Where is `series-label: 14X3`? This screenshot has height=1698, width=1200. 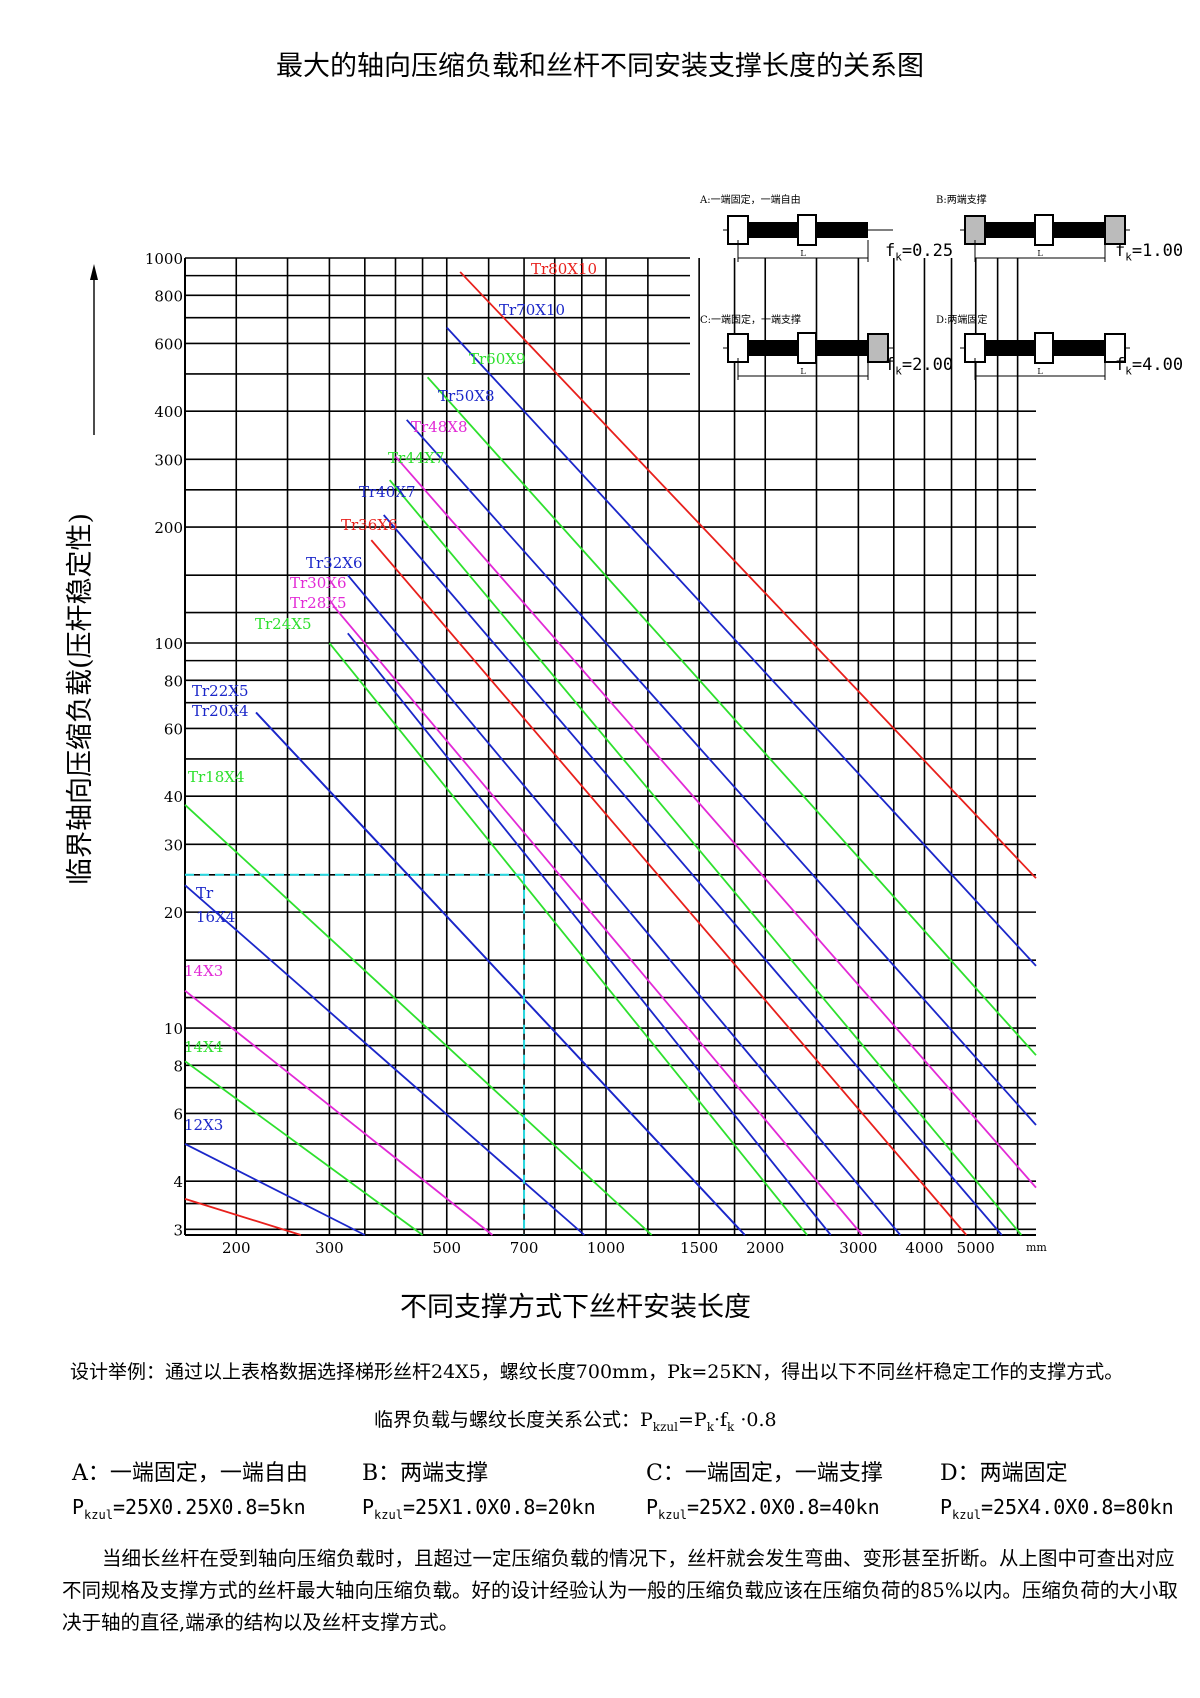 series-label: 14X3 is located at coordinates (203, 971).